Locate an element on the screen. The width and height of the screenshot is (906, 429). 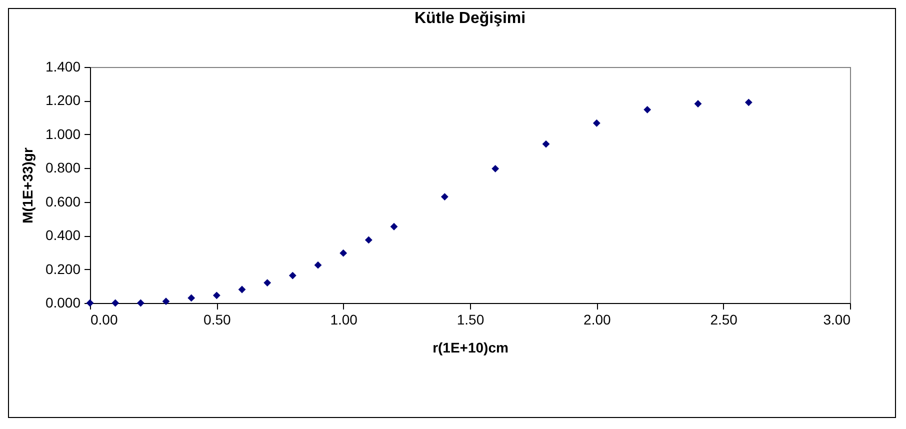
y-axis-title: M(1E+33)gr is located at coordinates (27, 185).